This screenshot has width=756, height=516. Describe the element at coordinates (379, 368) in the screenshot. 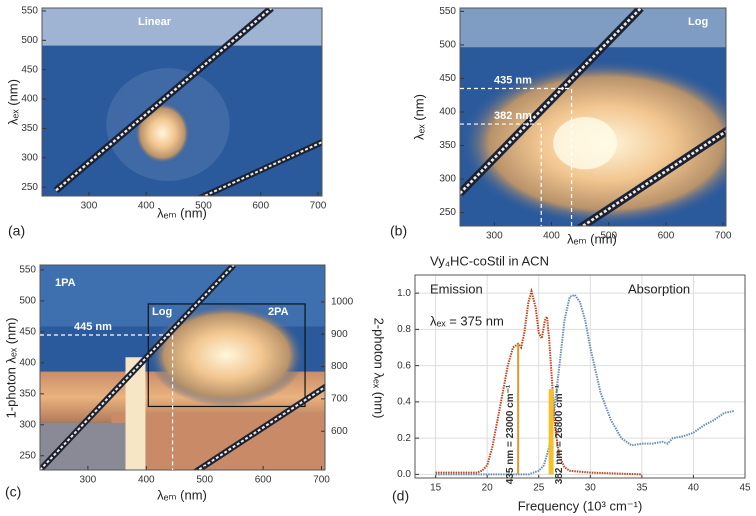

I see `y2-axis-label: 2-photon λₑₓ (nm)` at that location.